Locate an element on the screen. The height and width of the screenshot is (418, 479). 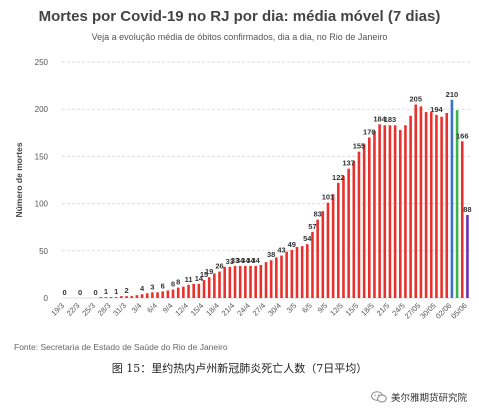
x-tick-label: 21/5 is located at coordinates (383, 309).